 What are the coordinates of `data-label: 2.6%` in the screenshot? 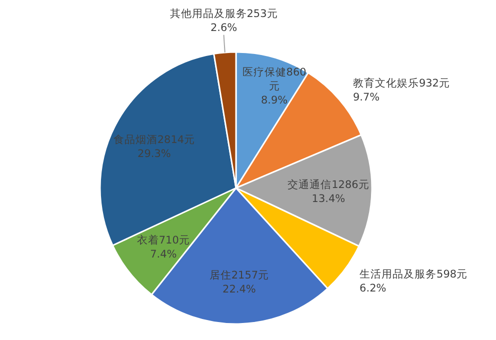 It's located at (224, 28).